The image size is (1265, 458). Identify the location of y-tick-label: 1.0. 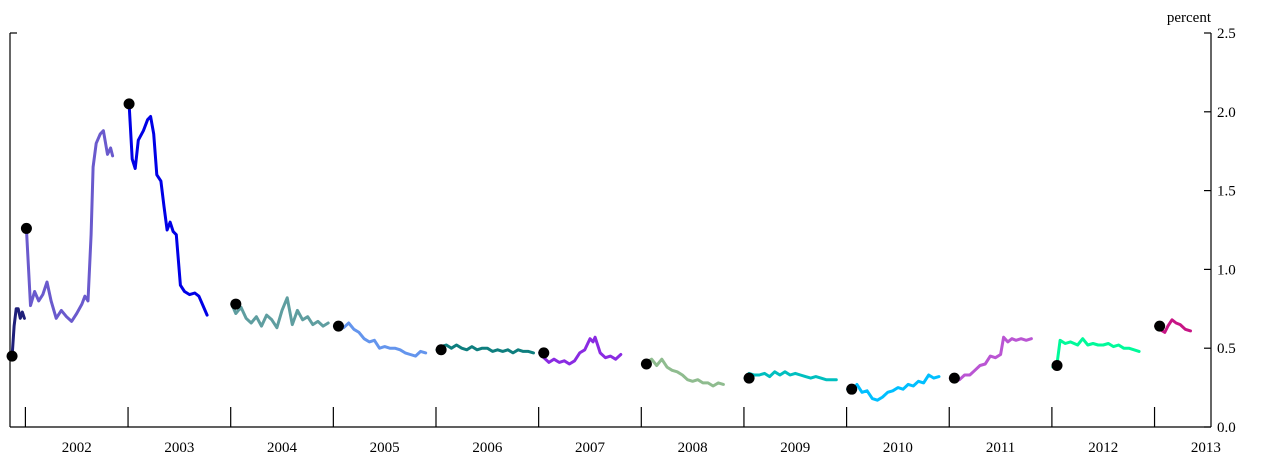
(1226, 270).